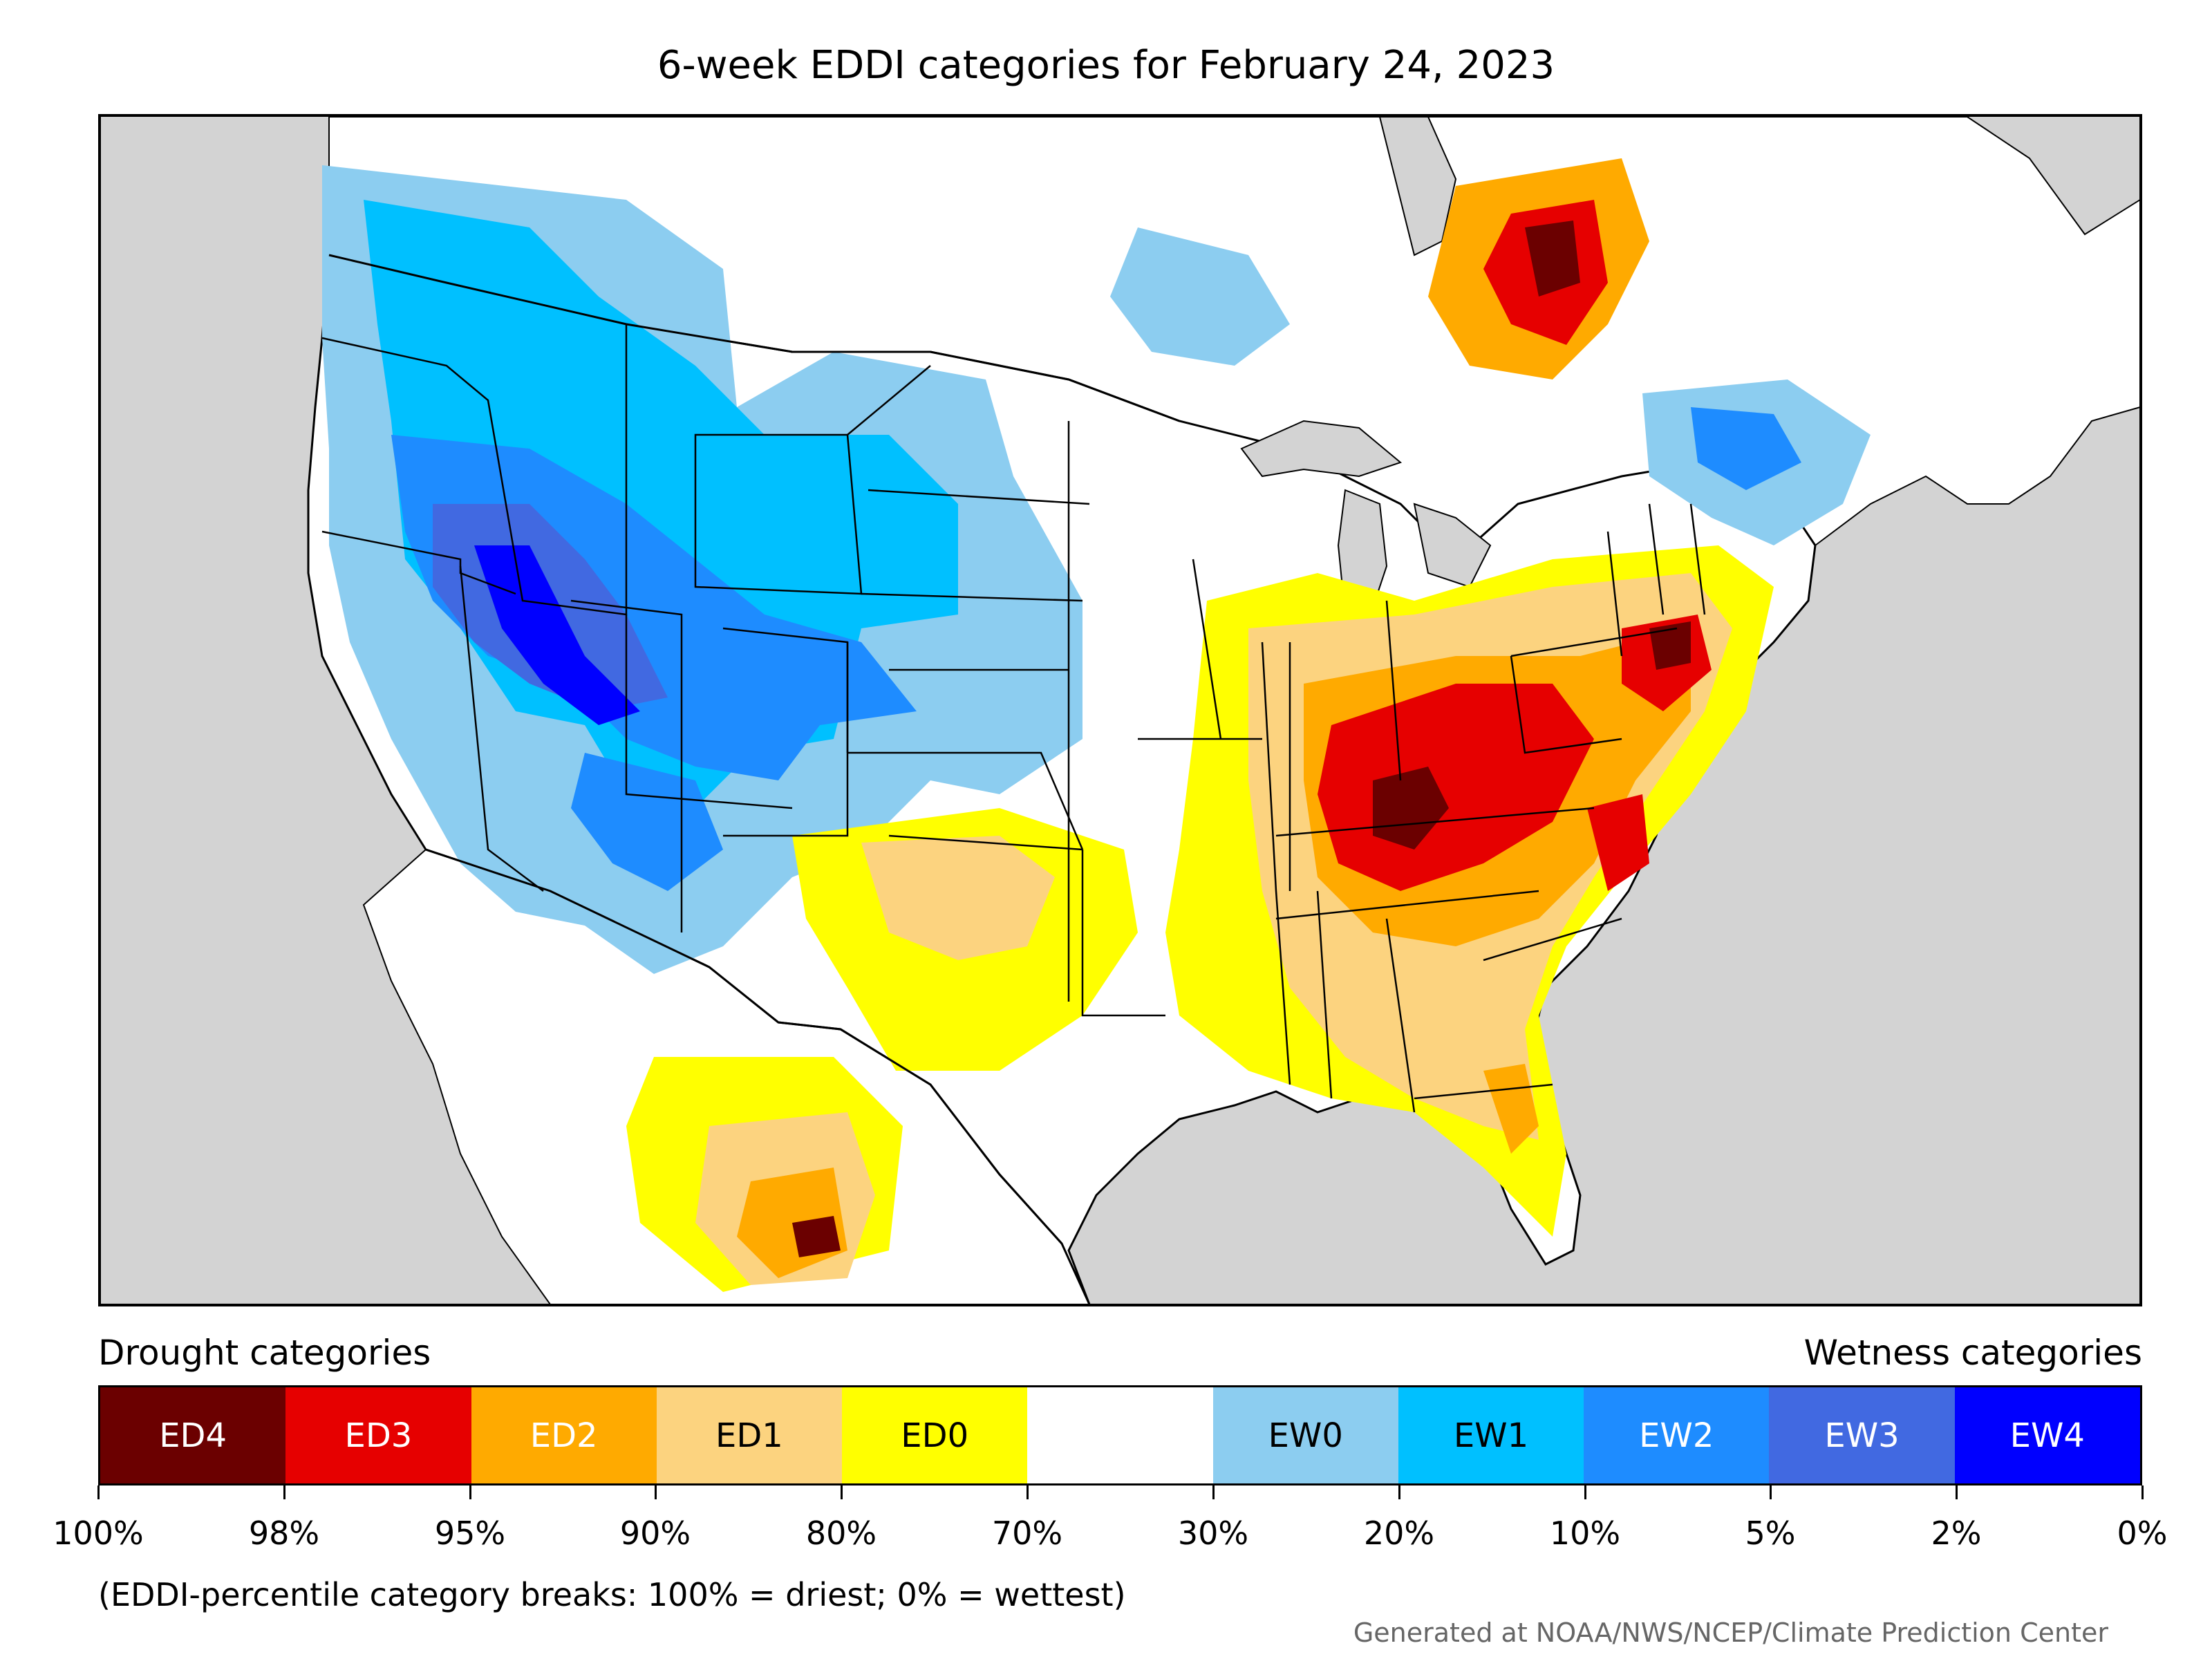  I want to click on tick-label: 10%, so click(1585, 1534).